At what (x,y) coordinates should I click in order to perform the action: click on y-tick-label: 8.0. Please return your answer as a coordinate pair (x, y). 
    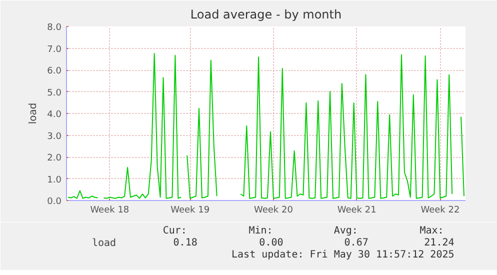
    Looking at the image, I should click on (54, 28).